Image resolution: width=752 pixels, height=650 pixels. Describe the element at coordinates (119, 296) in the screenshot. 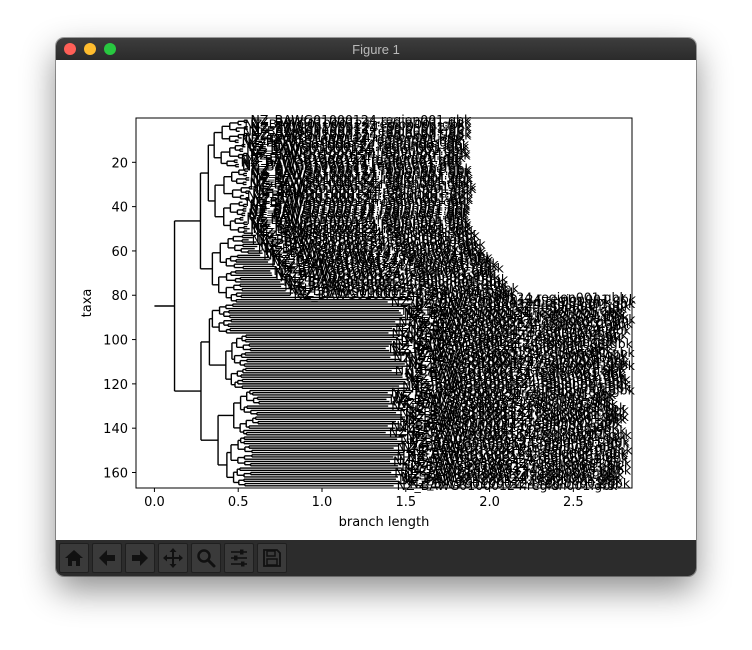

I see `y-tick-label: 80` at that location.